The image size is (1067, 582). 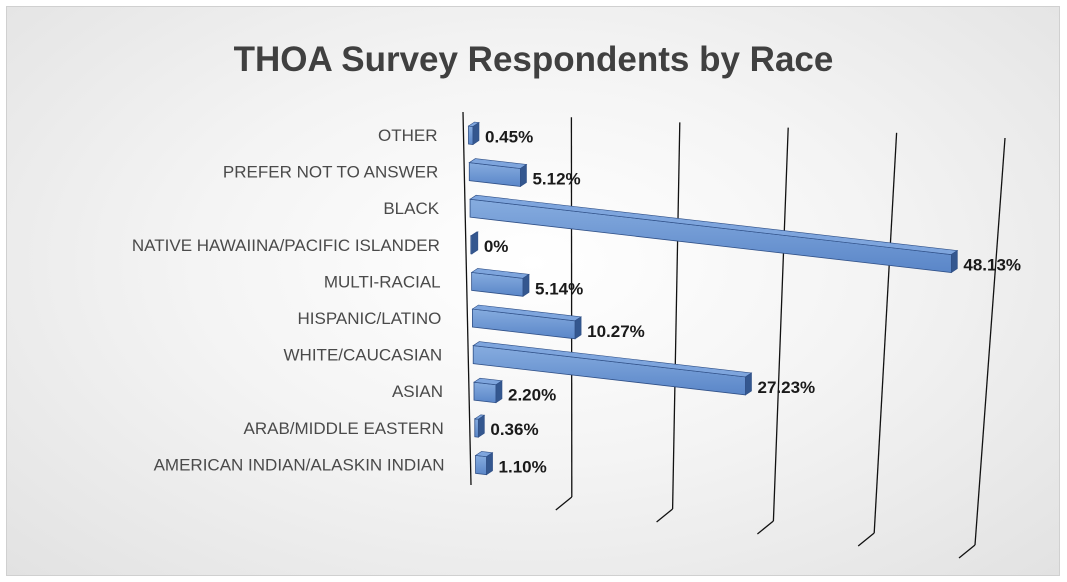 What do you see at coordinates (408, 135) in the screenshot?
I see `category-label: OTHER` at bounding box center [408, 135].